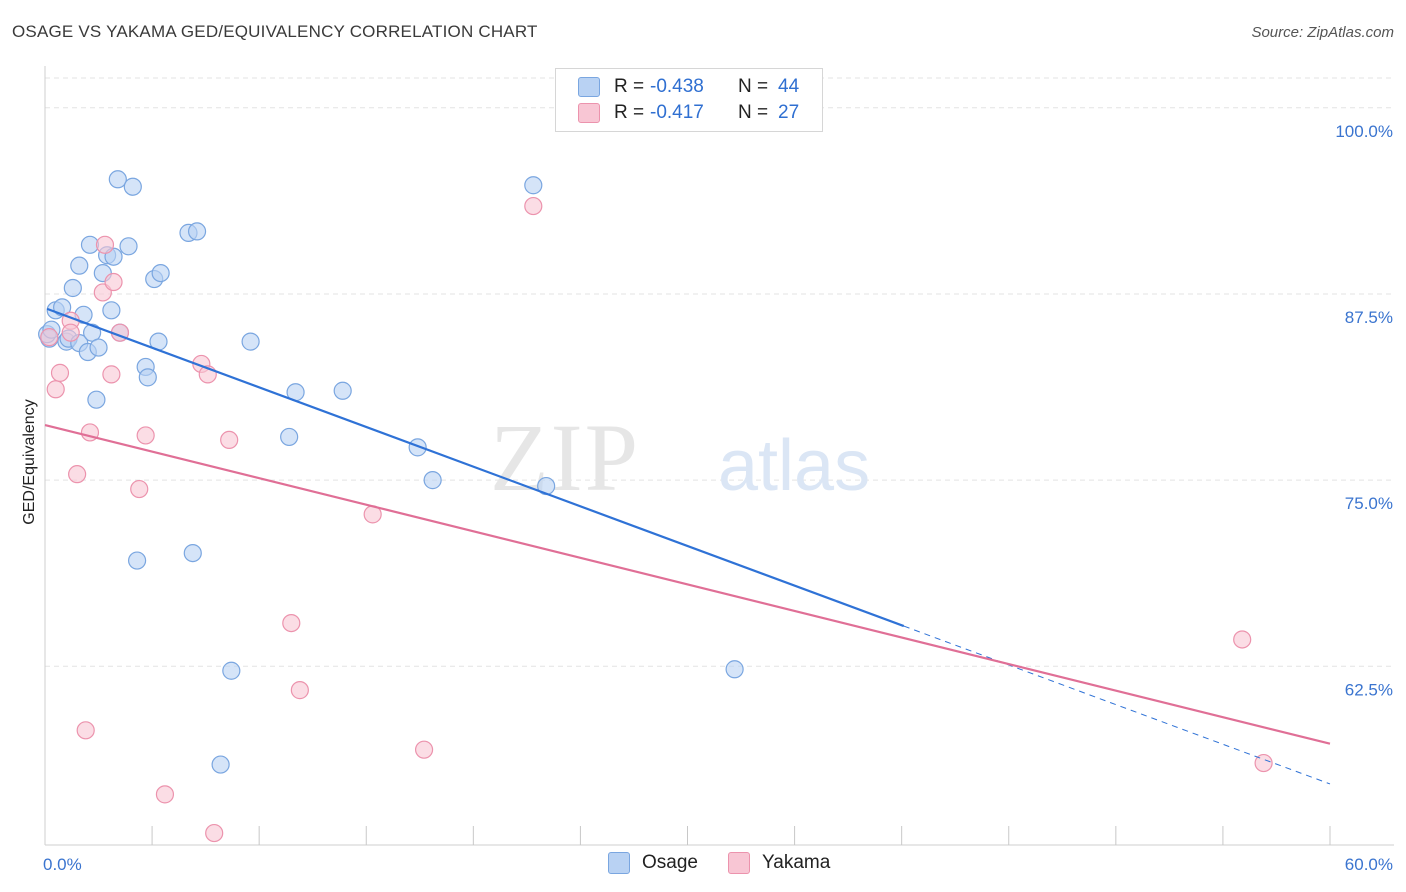 Image resolution: width=1406 pixels, height=892 pixels. What do you see at coordinates (677, 112) in the screenshot?
I see `r-value: -0.417` at bounding box center [677, 112].